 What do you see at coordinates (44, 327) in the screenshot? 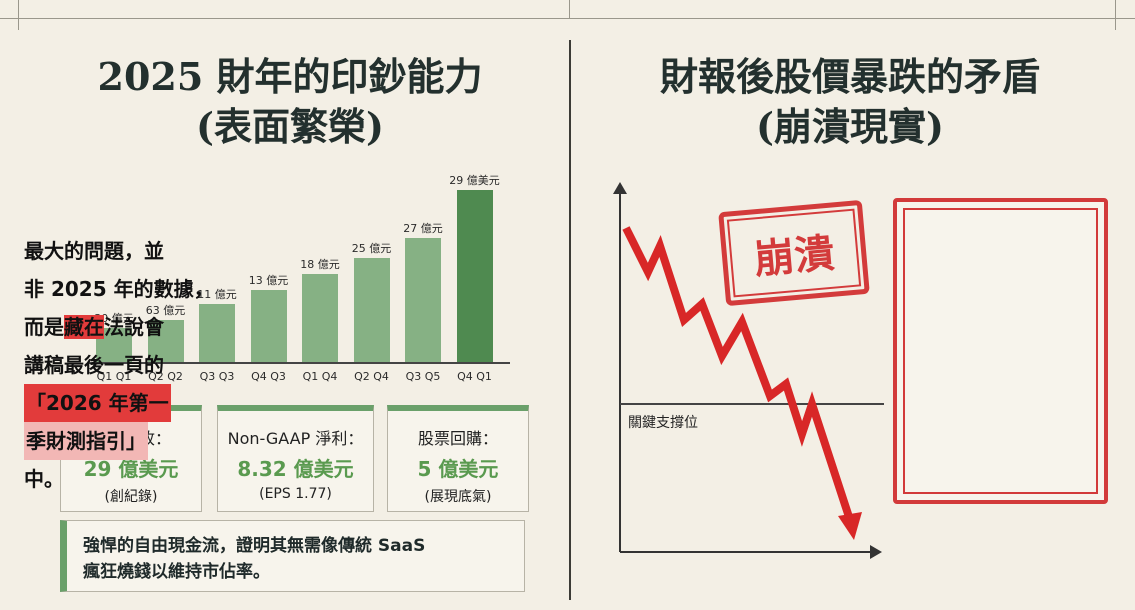
I see `callout-line3-pre: 而是` at bounding box center [44, 327].